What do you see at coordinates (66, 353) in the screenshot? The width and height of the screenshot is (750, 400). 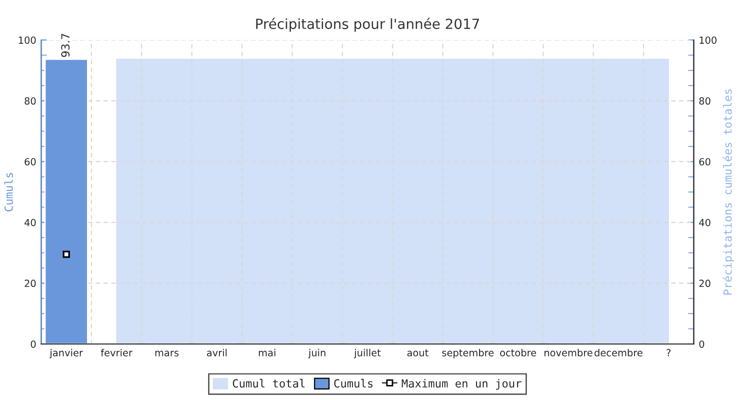 I see `x-tick-label: janvier` at bounding box center [66, 353].